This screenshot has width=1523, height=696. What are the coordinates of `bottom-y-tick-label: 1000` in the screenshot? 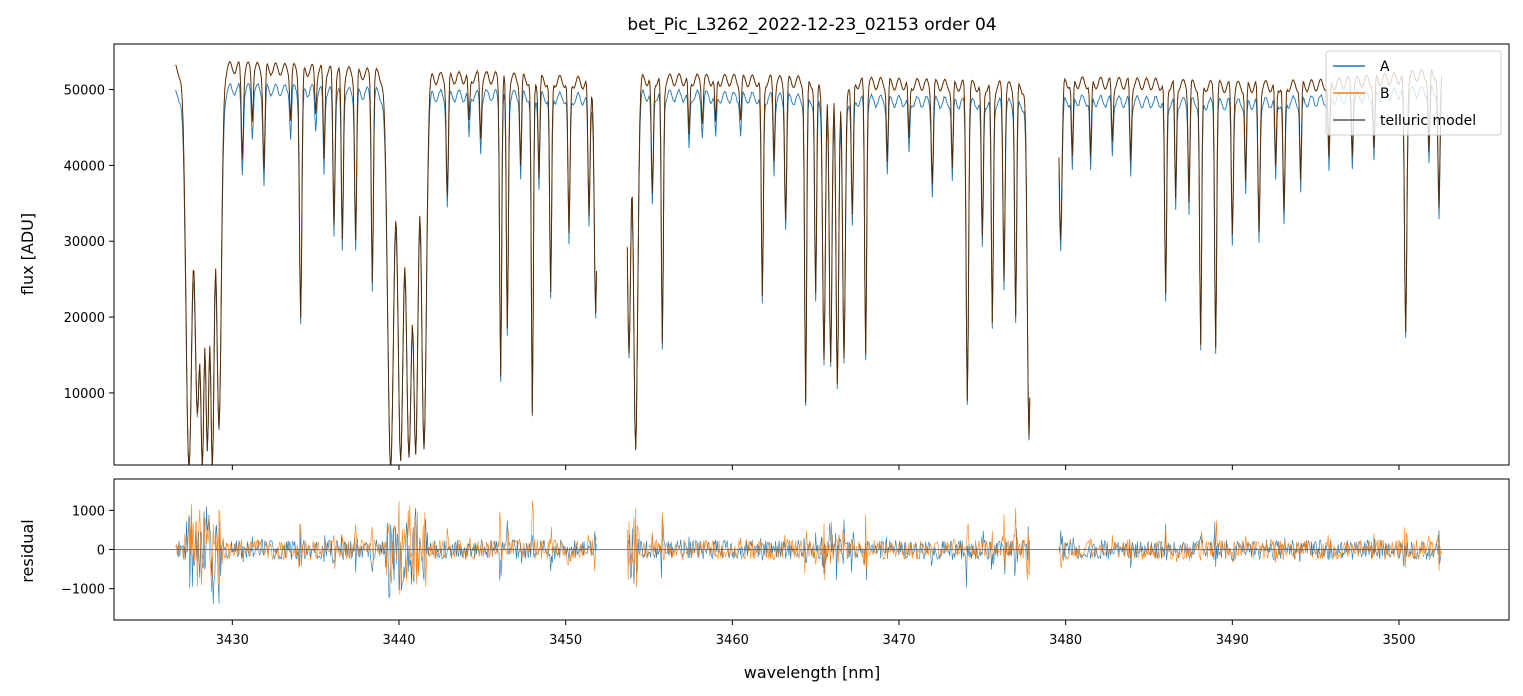 It's located at (88, 511).